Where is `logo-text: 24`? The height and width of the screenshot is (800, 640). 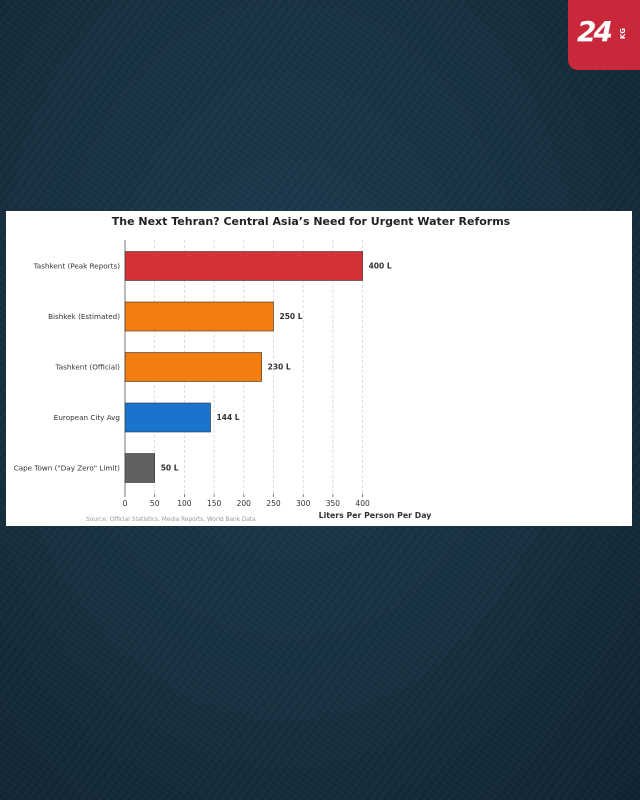 logo-text: 24 is located at coordinates (595, 31).